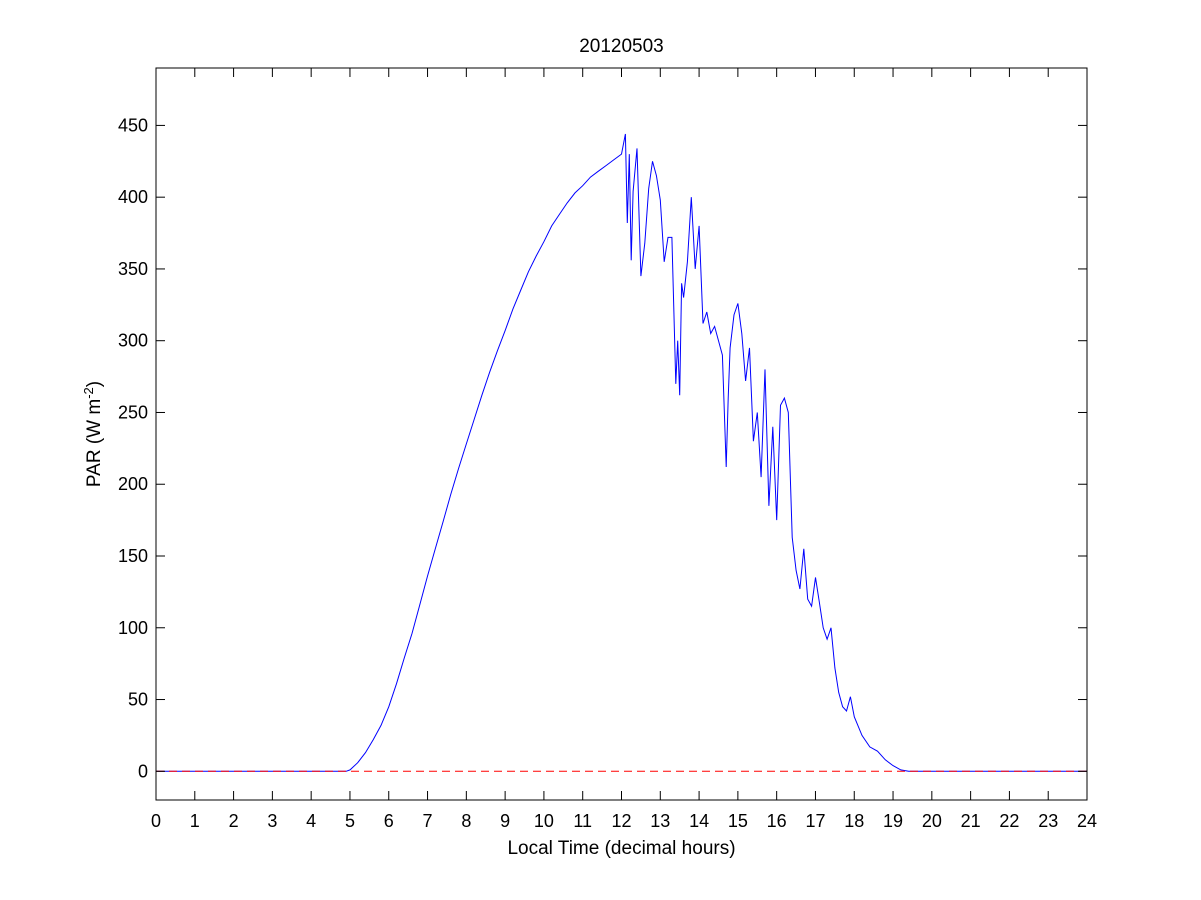 This screenshot has height=900, width=1201. Describe the element at coordinates (815, 821) in the screenshot. I see `x-tick-label: 17` at that location.